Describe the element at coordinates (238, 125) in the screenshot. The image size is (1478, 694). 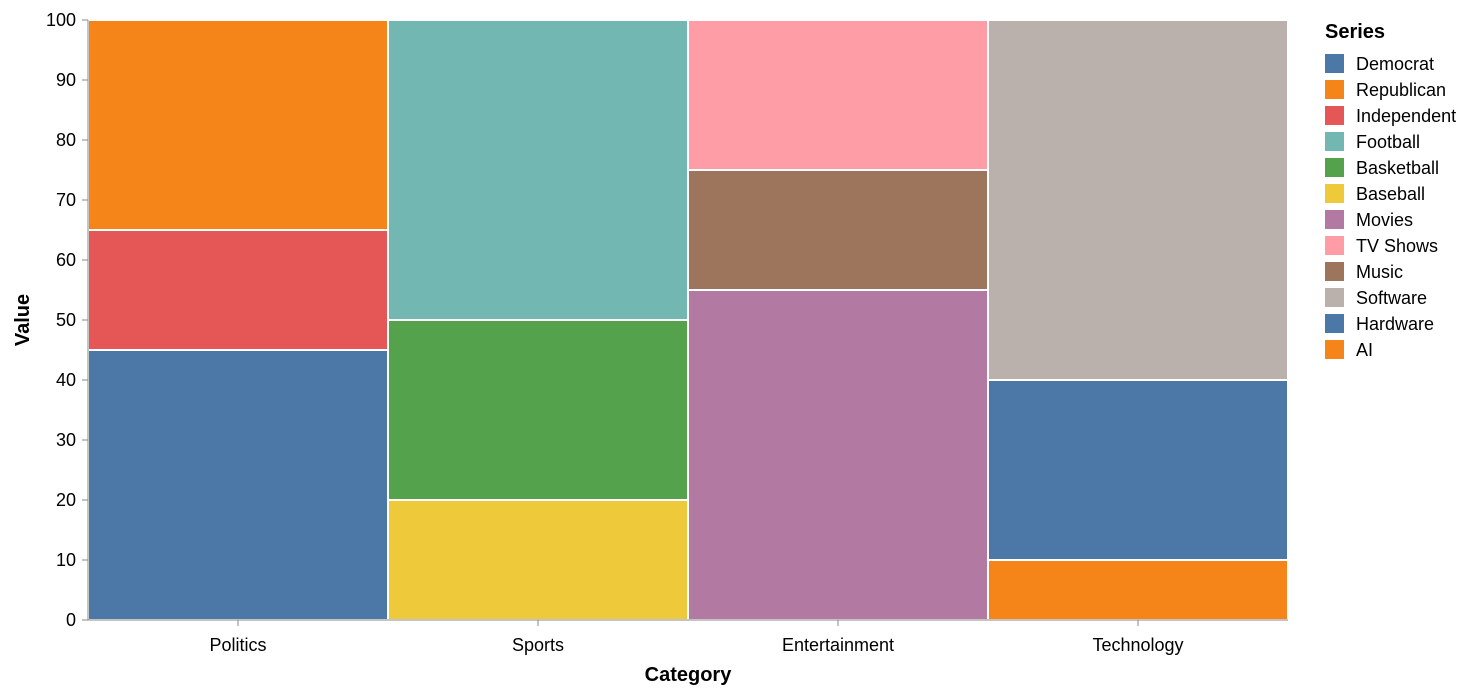
I see `bar-politics-republican` at that location.